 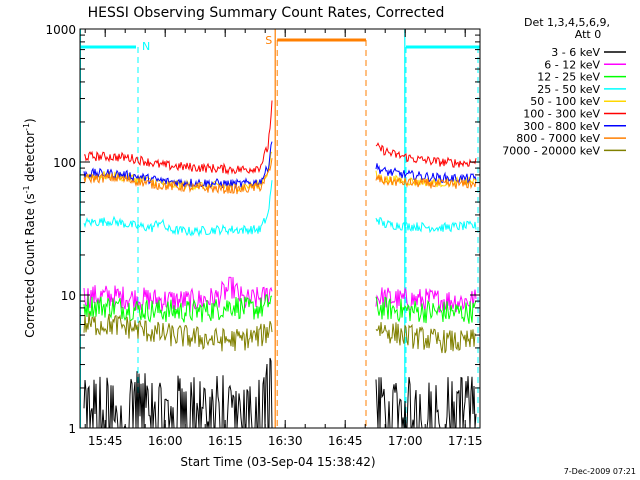 I want to click on x-tick-label: 16:15, so click(x=225, y=441).